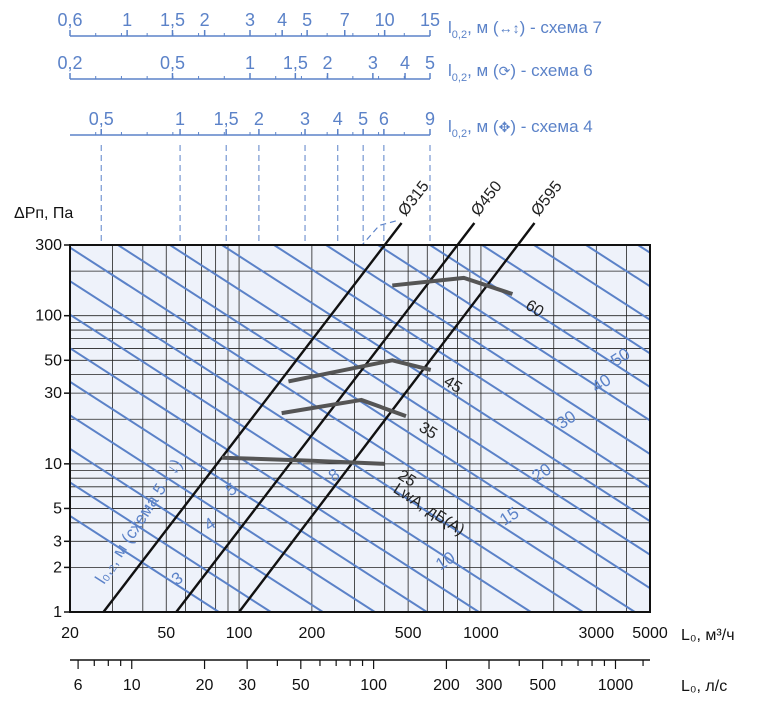 The image size is (768, 728). I want to click on y-tick-label: 1, so click(57, 612).